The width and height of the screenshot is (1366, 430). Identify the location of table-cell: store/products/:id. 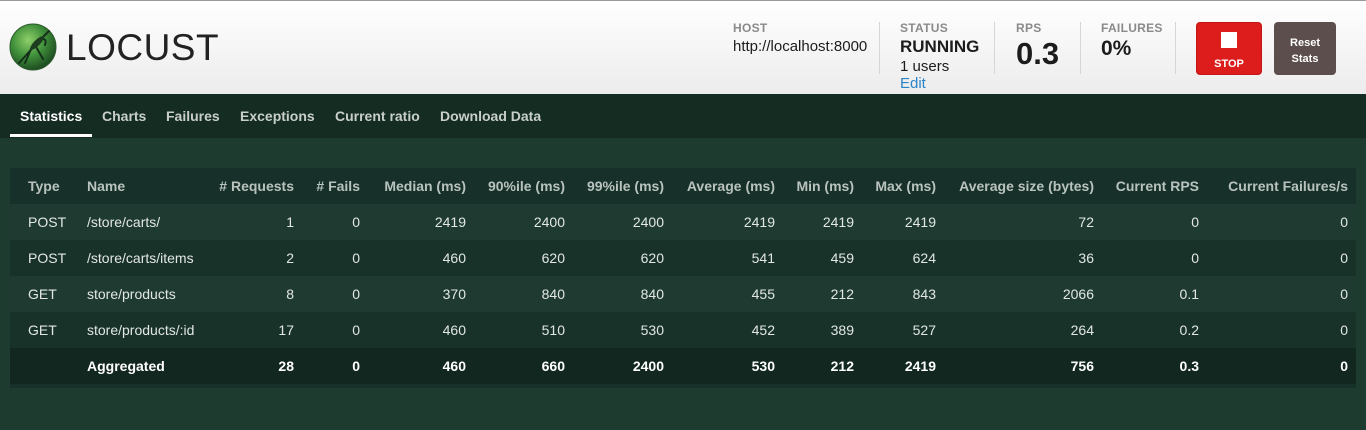
(147, 330).